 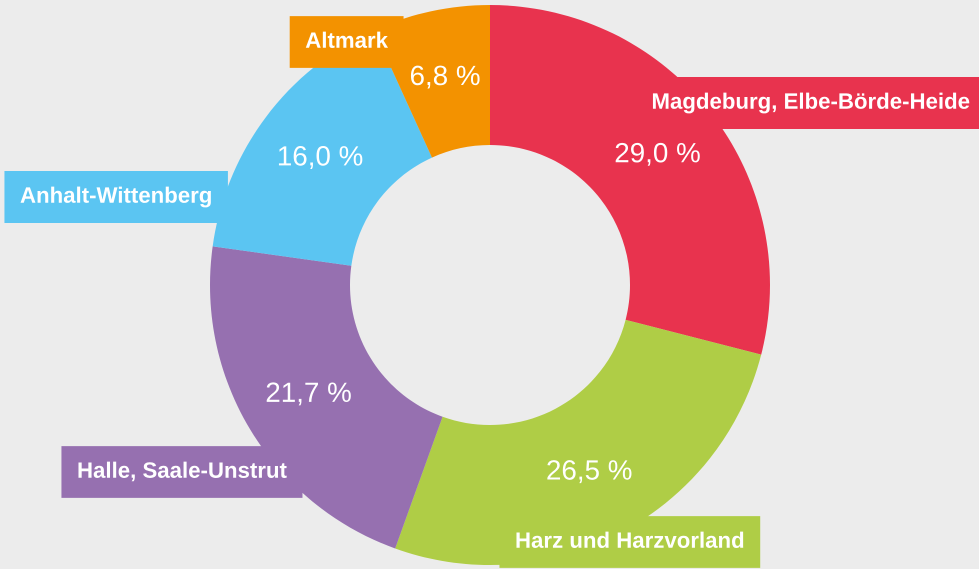 What do you see at coordinates (630, 540) in the screenshot?
I see `slice-label: Harz und Harzvorland` at bounding box center [630, 540].